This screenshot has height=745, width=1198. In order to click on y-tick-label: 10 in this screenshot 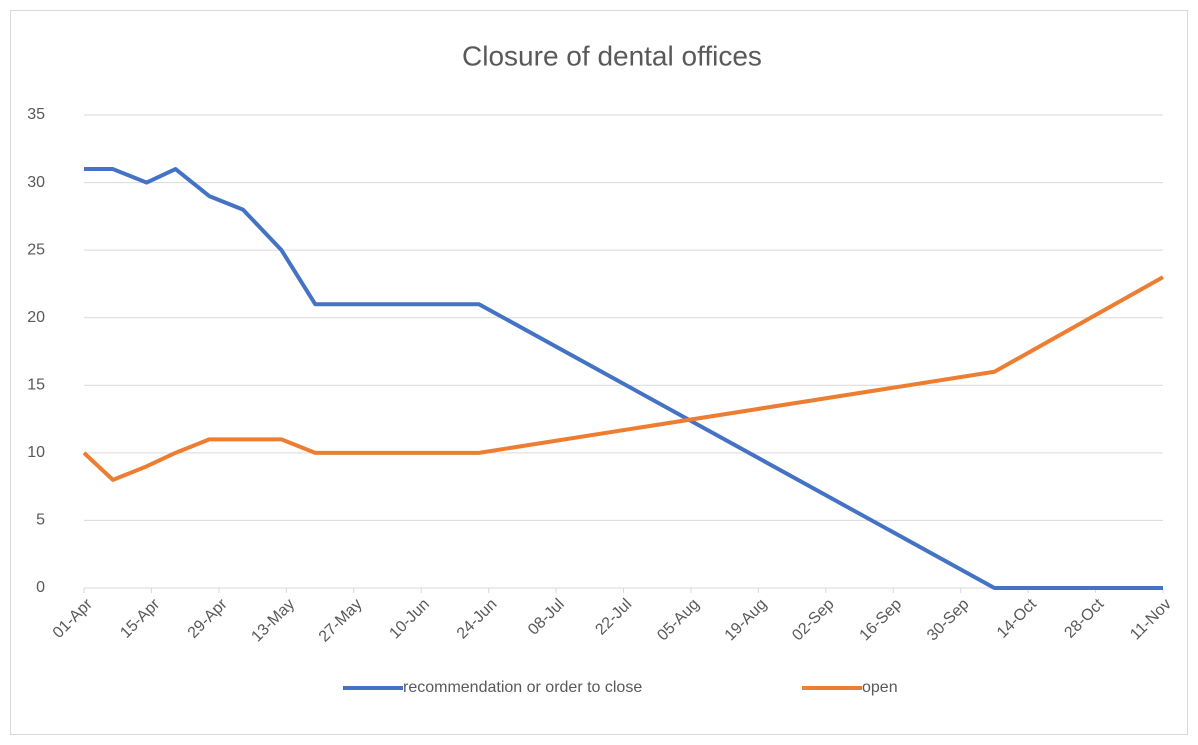, I will do `click(36, 452)`.